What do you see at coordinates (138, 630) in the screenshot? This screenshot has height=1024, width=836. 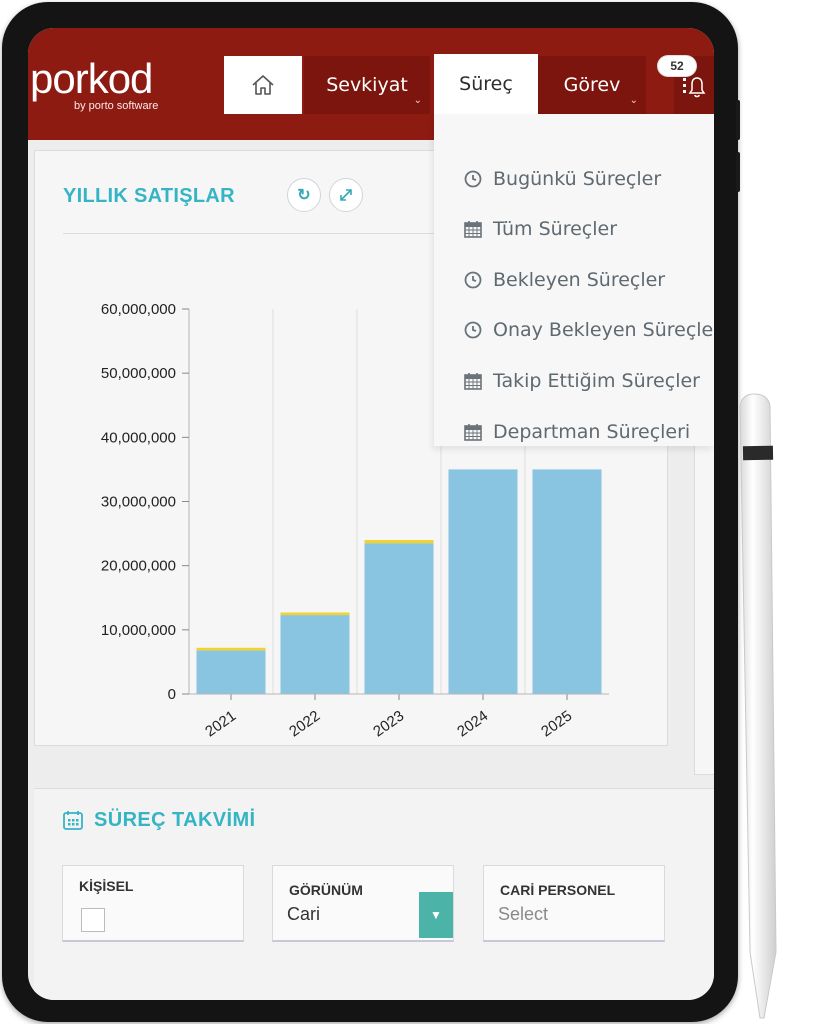 I see `y-tick-label: 10,000,000` at bounding box center [138, 630].